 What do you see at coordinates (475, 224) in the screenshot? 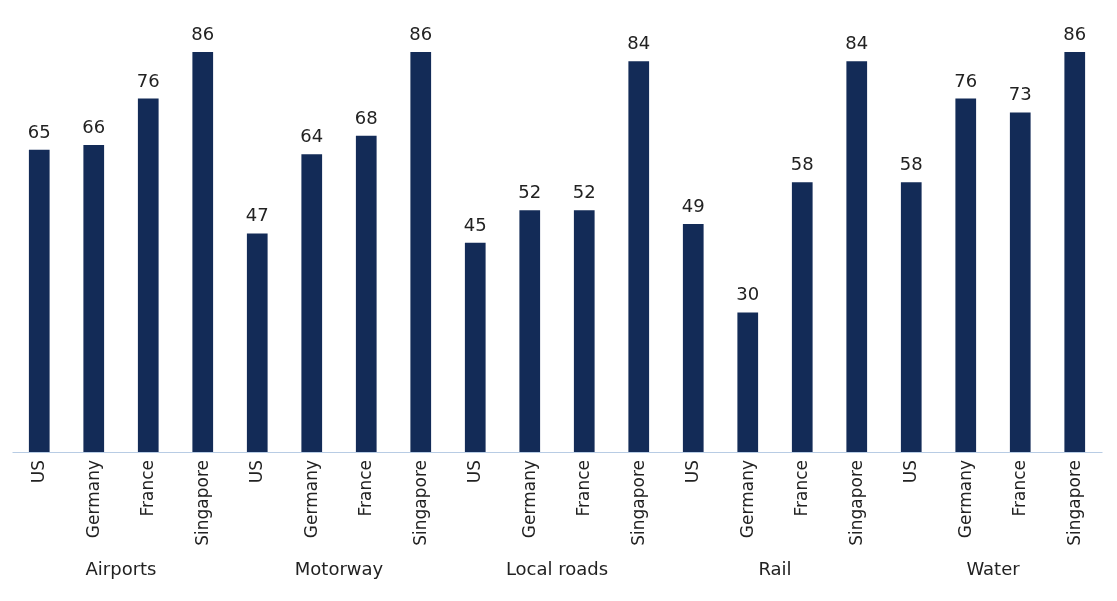
I see `data-label: 45` at bounding box center [475, 224].